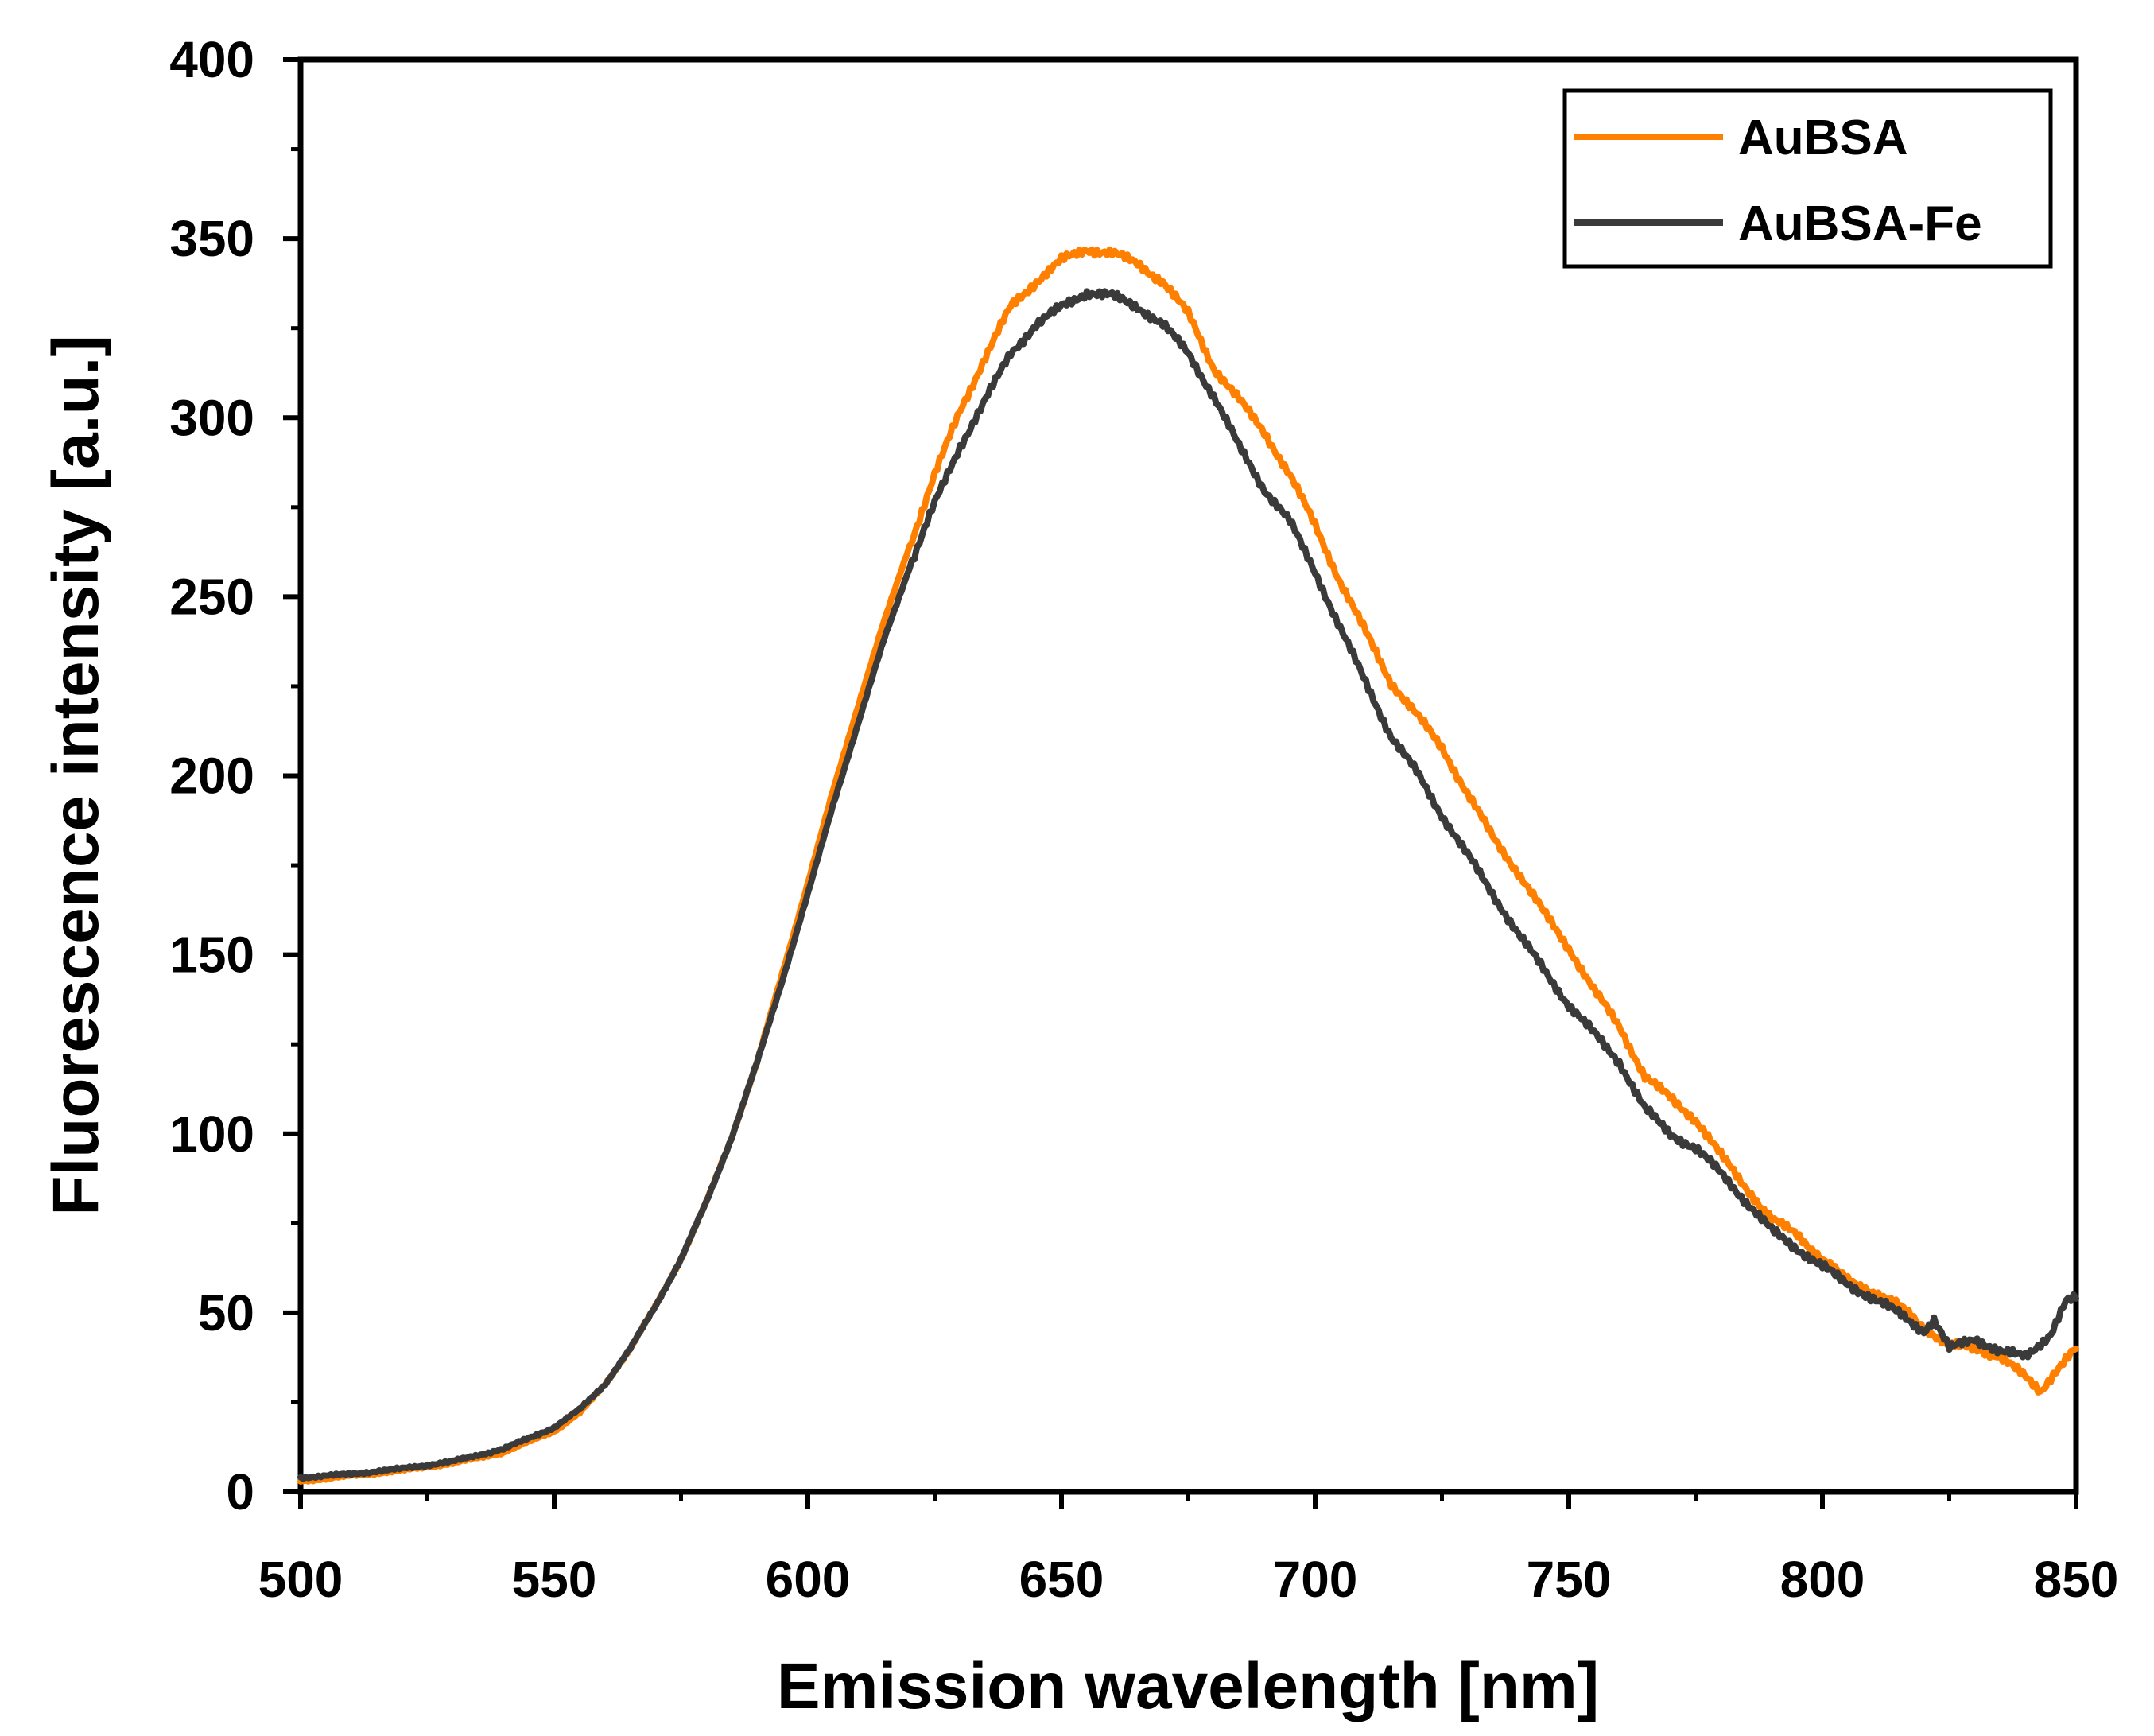 The height and width of the screenshot is (1736, 2154). I want to click on y-tick-label: 100, so click(211, 1134).